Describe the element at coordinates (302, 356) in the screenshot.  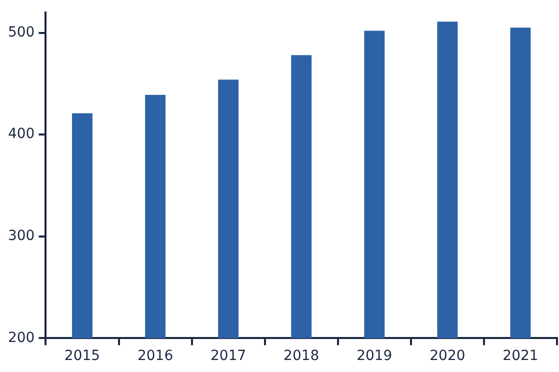
I see `x-tick-label: 2018` at that location.